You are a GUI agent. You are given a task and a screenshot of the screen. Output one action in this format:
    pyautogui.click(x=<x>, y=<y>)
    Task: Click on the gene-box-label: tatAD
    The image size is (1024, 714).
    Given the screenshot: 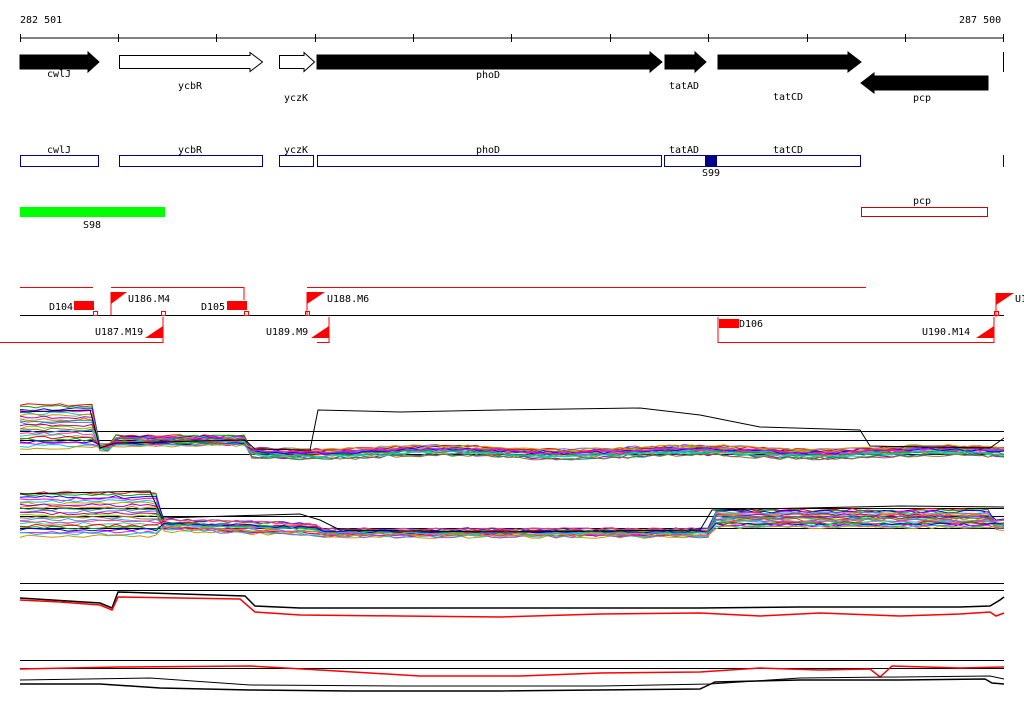 What is the action you would take?
    pyautogui.click(x=684, y=150)
    